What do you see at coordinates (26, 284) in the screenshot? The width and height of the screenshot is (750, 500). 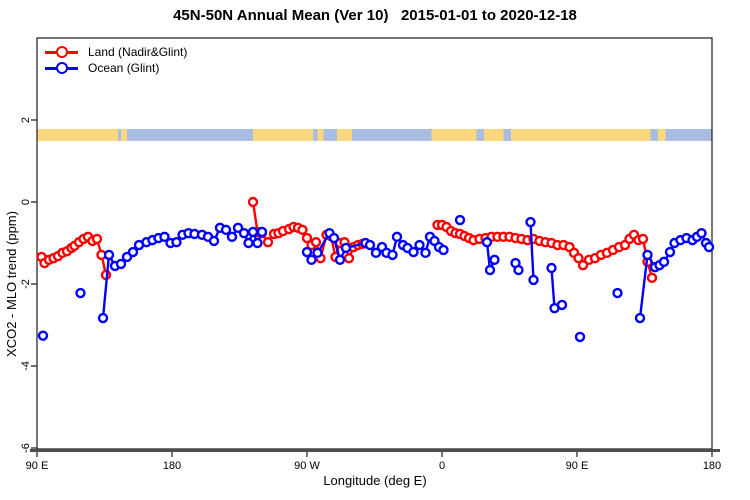 I see `y-tick-label: -2` at bounding box center [26, 284].